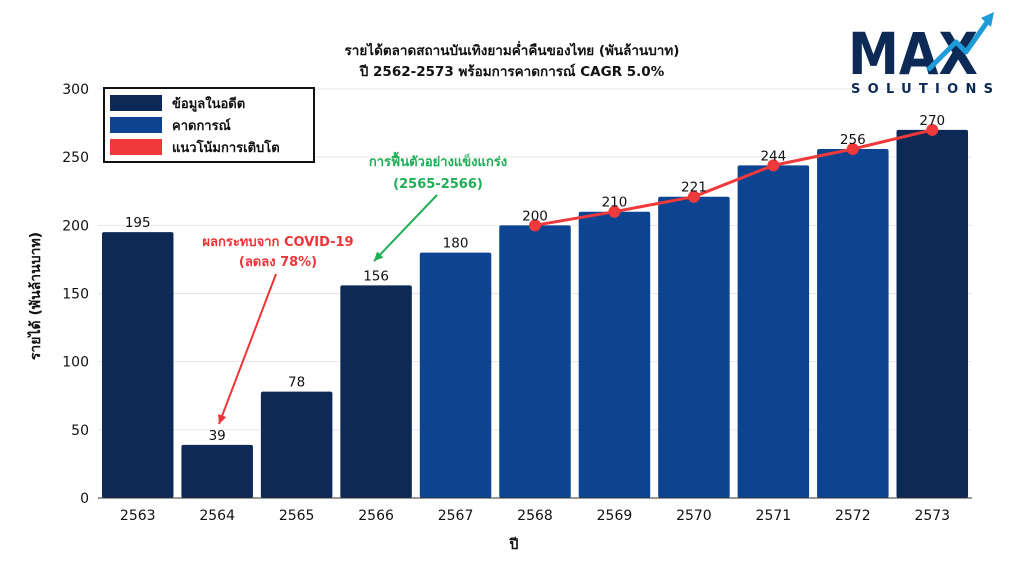 Image resolution: width=1024 pixels, height=563 pixels. I want to click on bar-value-label: 210, so click(615, 203).